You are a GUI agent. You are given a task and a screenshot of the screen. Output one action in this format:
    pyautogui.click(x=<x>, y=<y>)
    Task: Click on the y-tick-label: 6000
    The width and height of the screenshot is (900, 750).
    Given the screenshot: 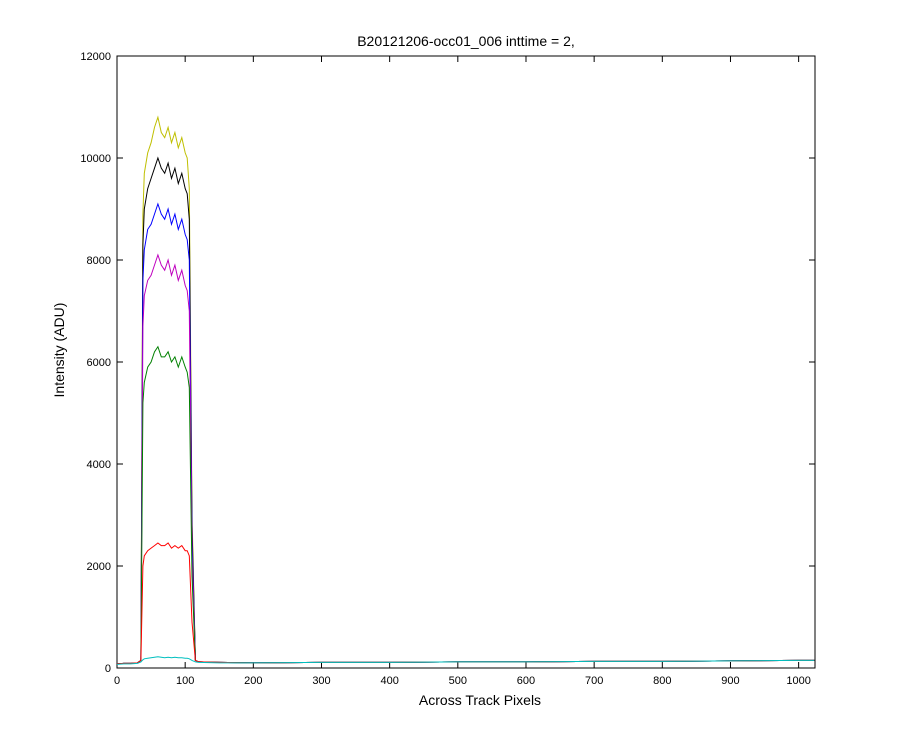 What is the action you would take?
    pyautogui.click(x=99, y=363)
    